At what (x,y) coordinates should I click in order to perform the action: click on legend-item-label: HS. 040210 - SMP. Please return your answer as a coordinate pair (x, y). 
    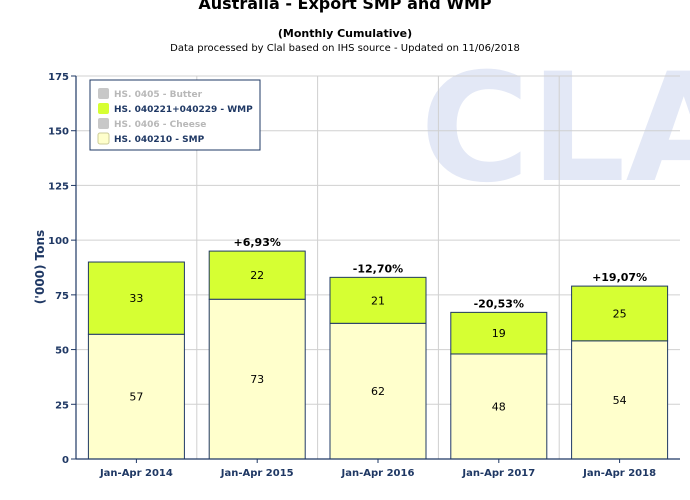
    Looking at the image, I should click on (159, 140).